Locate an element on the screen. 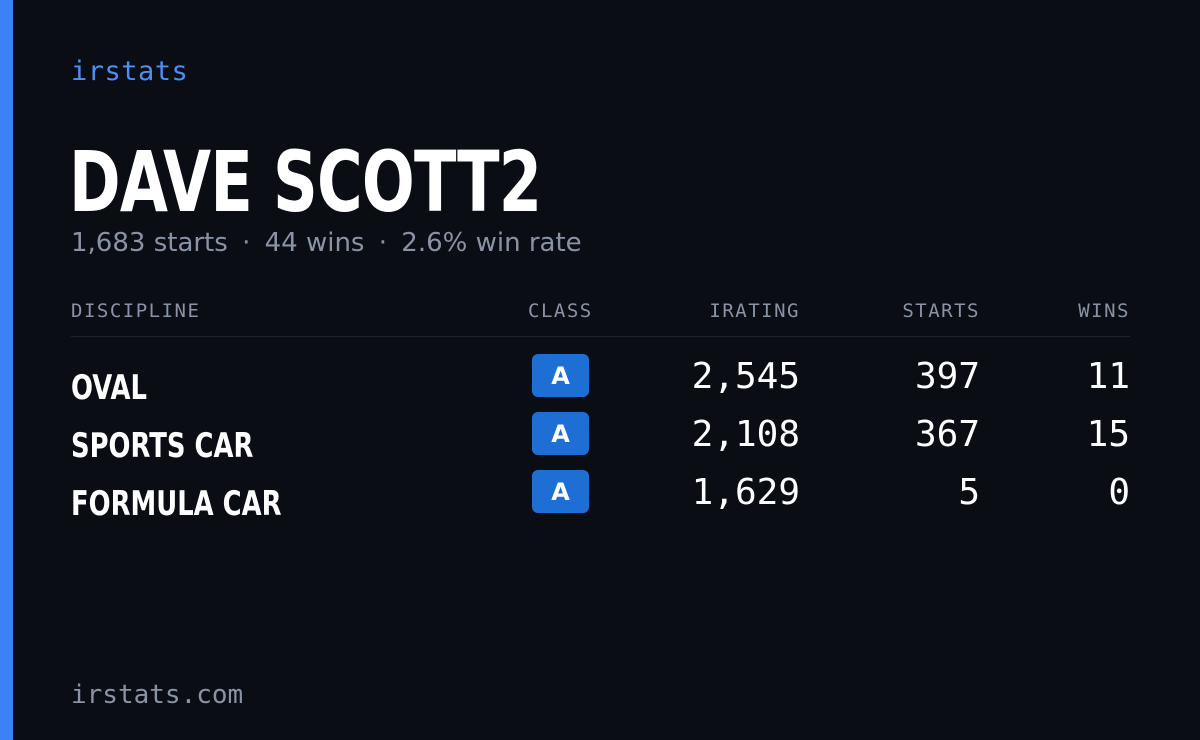  accent-bar is located at coordinates (6, 370).